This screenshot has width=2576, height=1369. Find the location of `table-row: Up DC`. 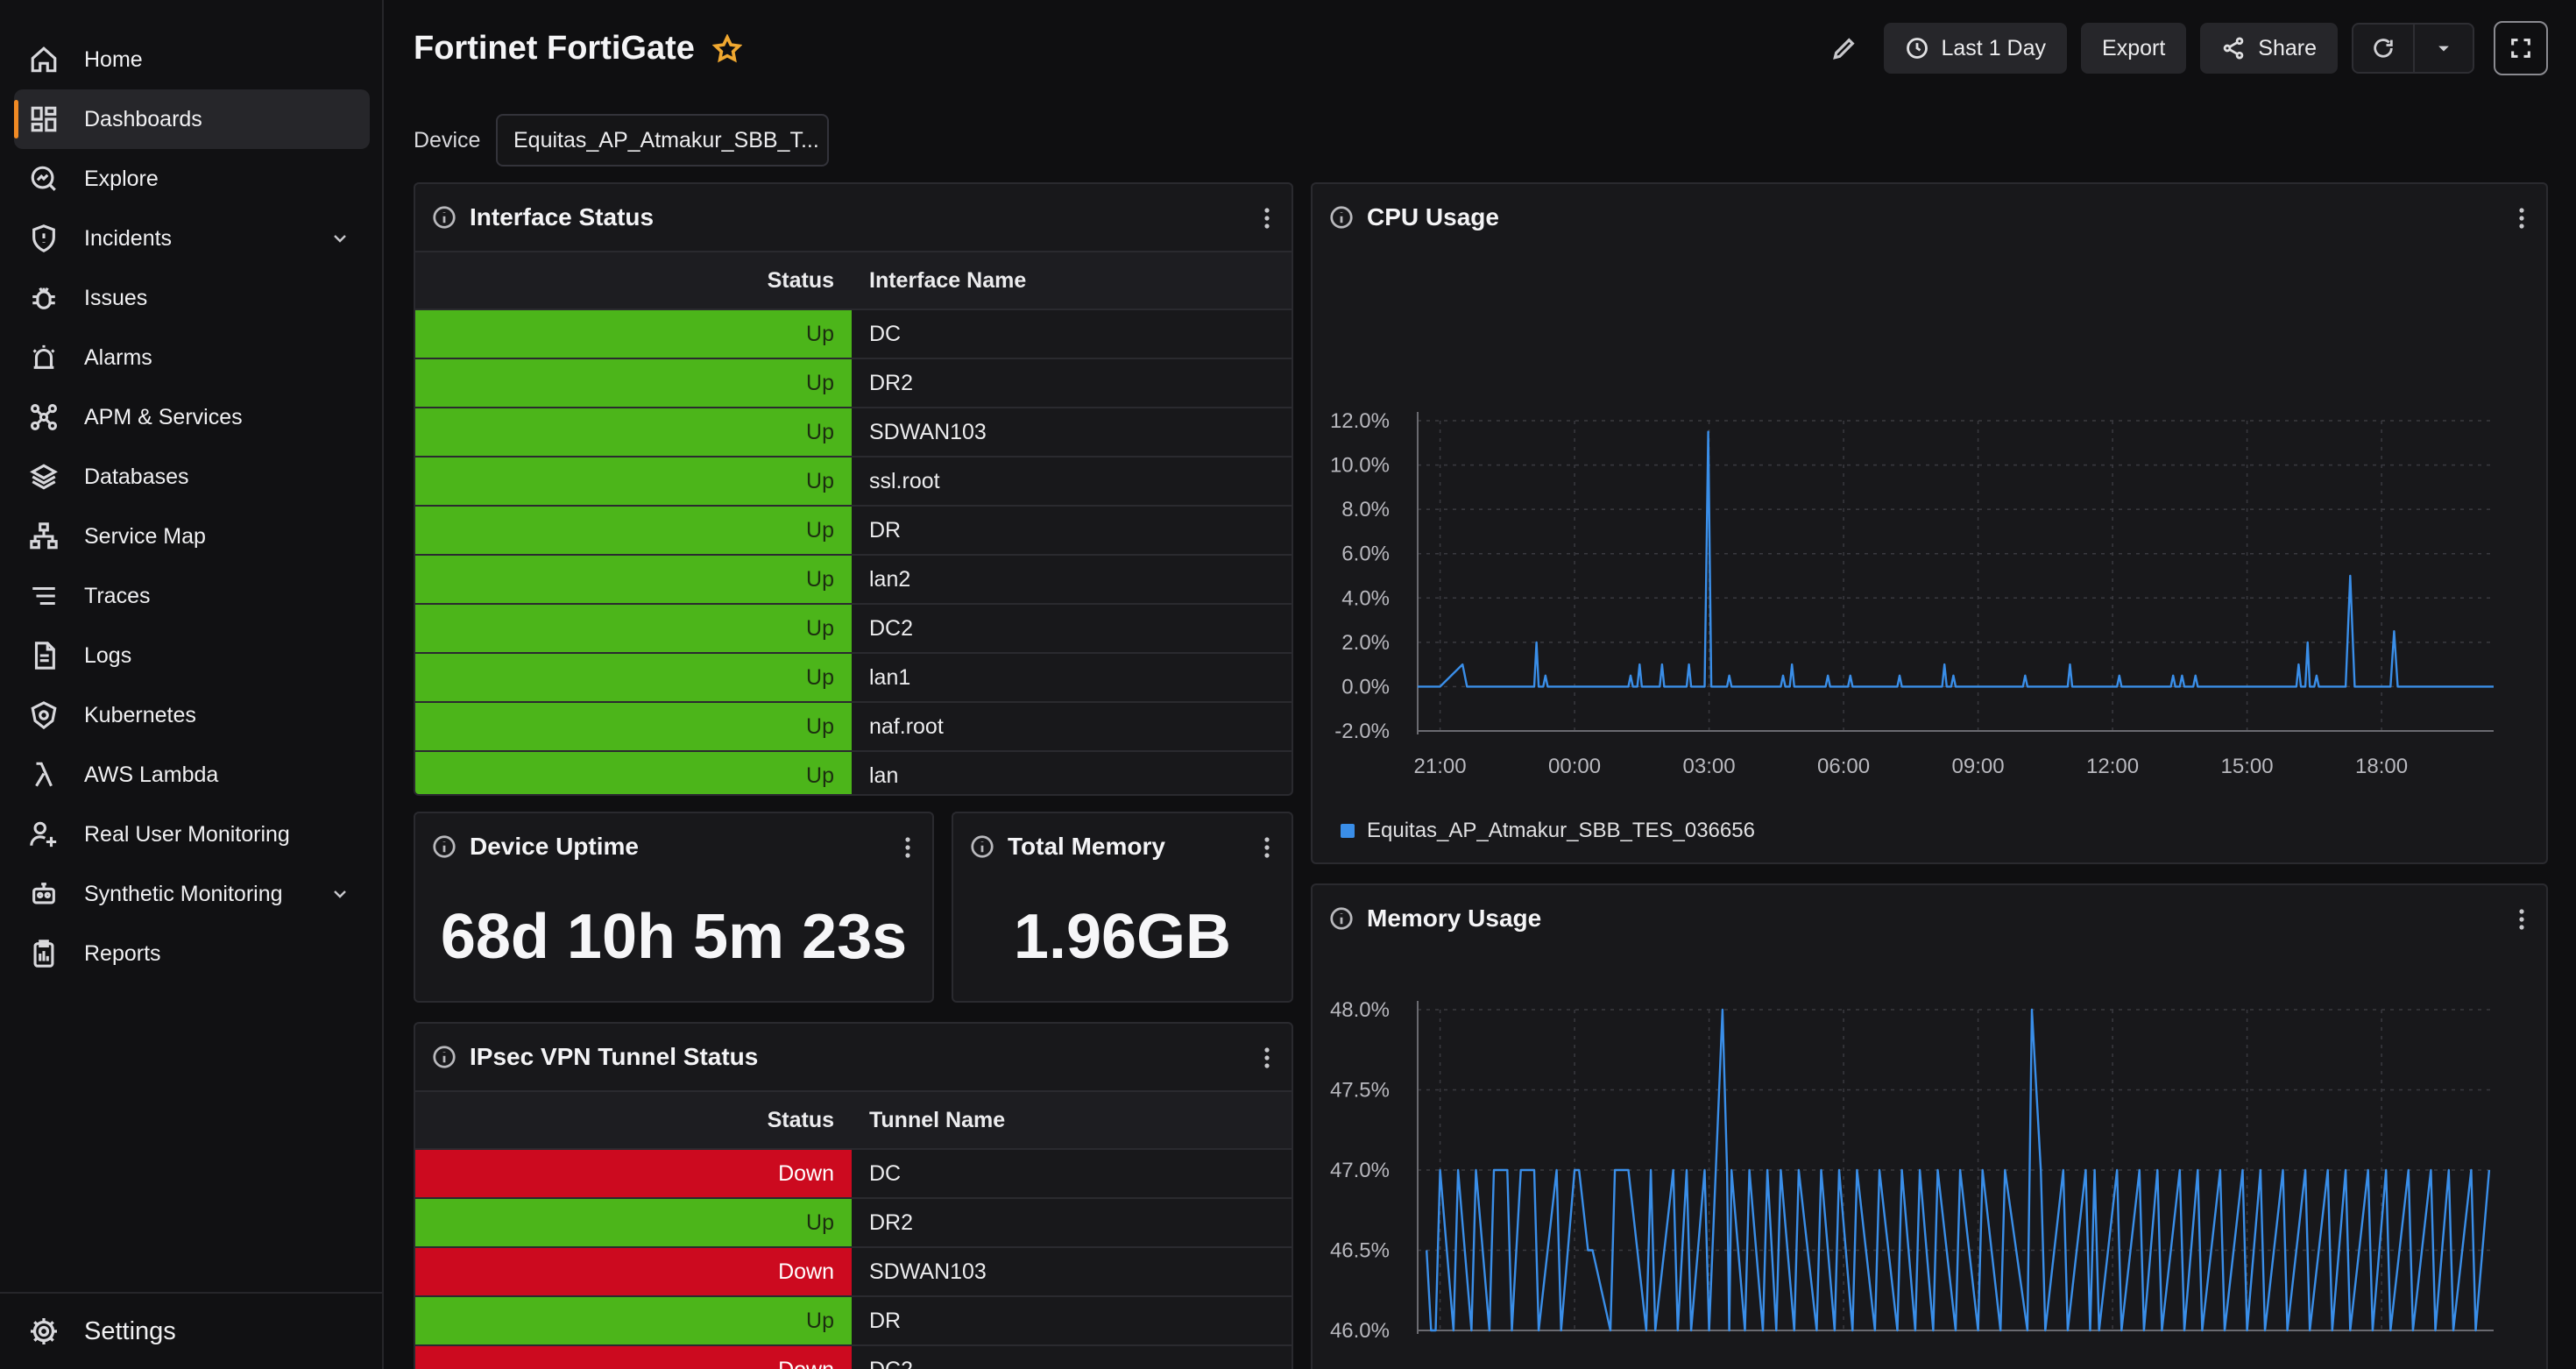

table-row: Up DC is located at coordinates (853, 333).